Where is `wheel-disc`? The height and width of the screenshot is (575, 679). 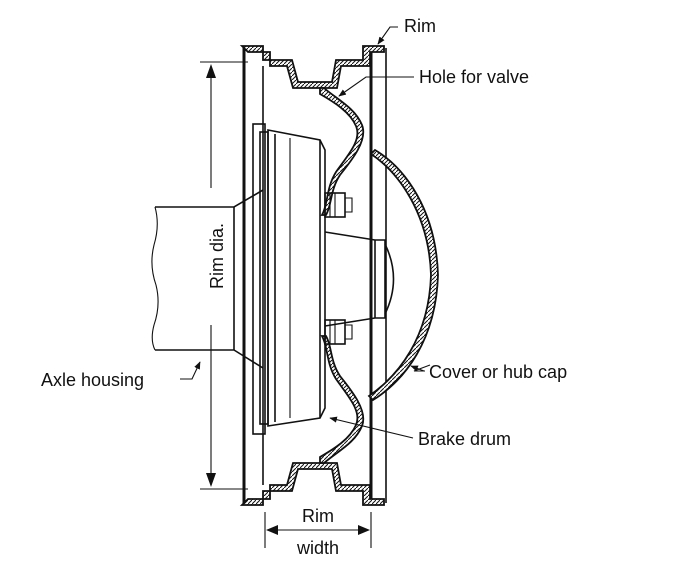 wheel-disc is located at coordinates (342, 275).